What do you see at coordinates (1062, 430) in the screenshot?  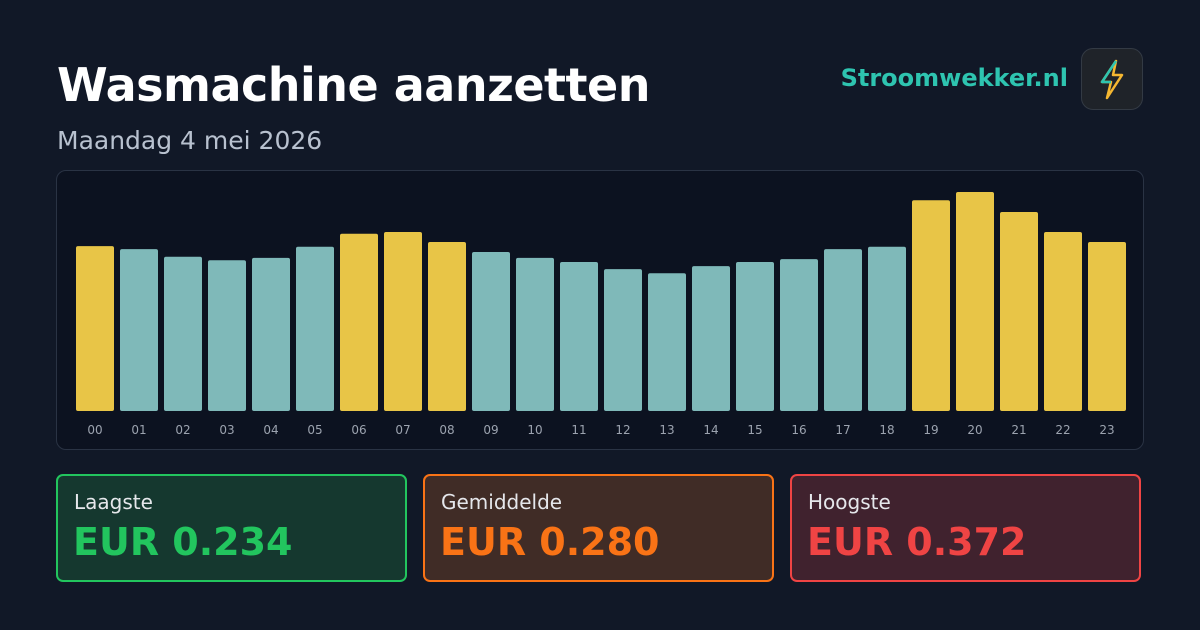 I see `x-tick-label: 22` at bounding box center [1062, 430].